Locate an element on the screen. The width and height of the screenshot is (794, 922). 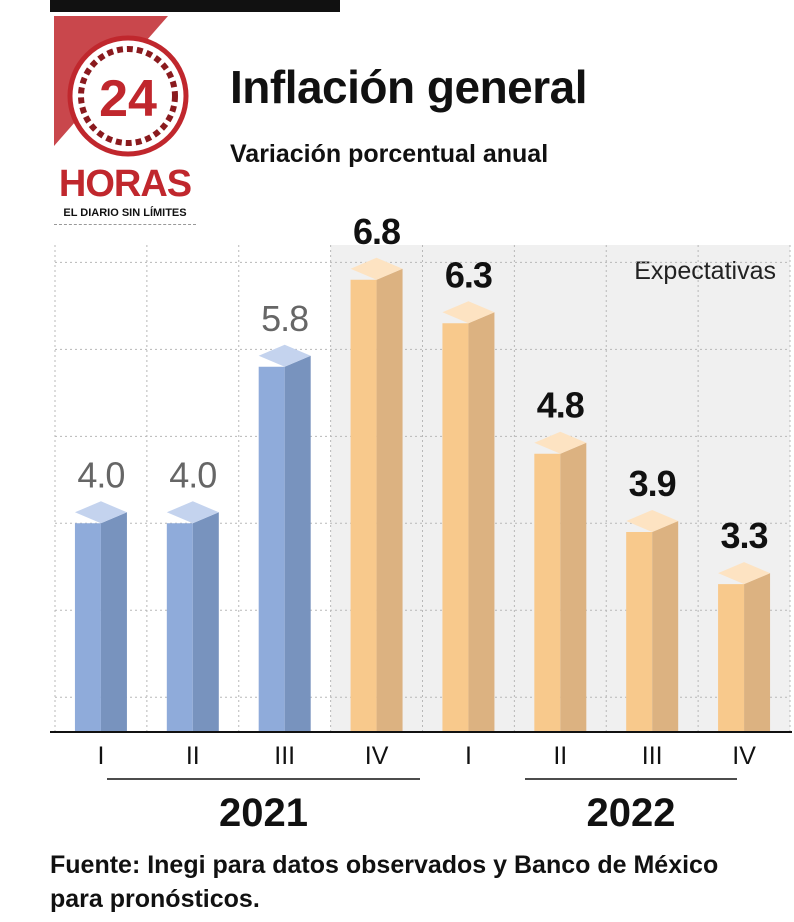
bar-value-label: 4.8 is located at coordinates (560, 405).